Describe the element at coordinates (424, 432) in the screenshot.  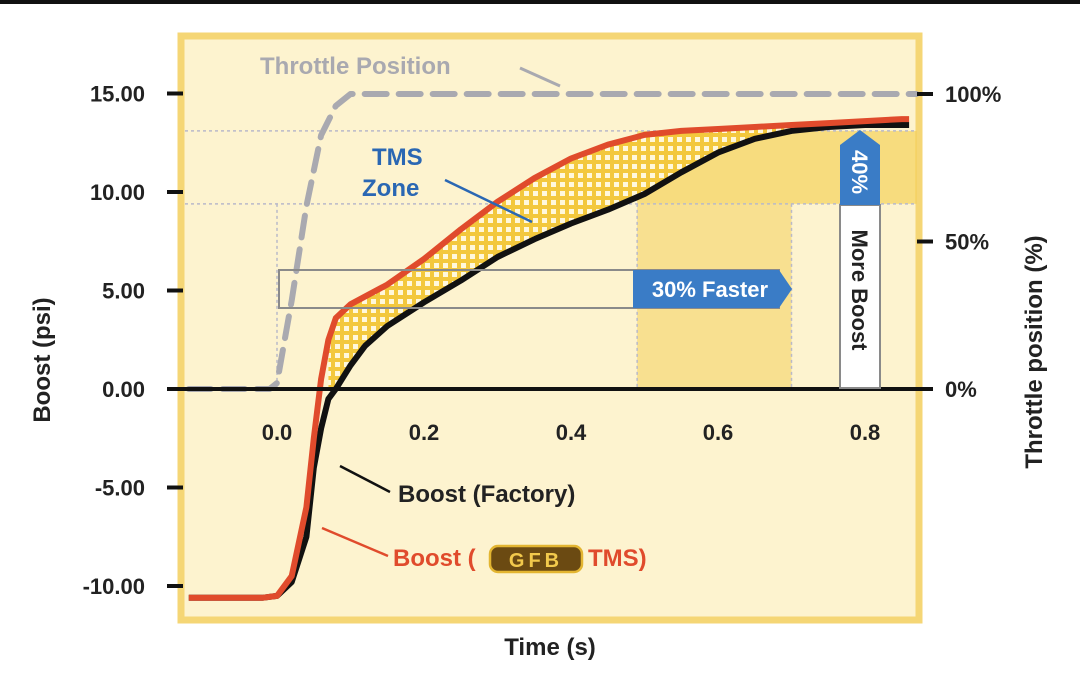
I see `x-tick-label-1: 0.2` at that location.